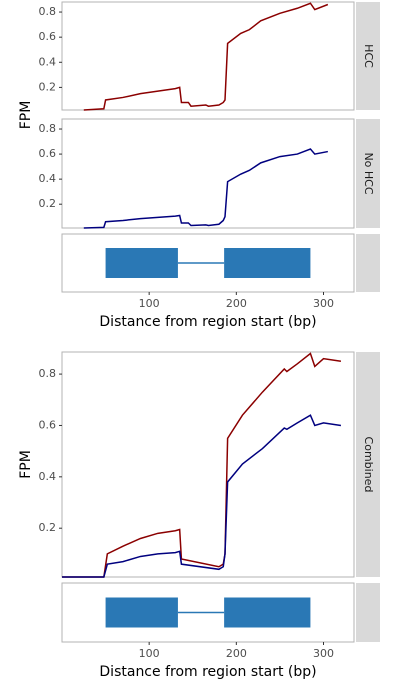 Image resolution: width=400 pixels, height=700 pixels. I want to click on strip-label: No HCC, so click(368, 173).